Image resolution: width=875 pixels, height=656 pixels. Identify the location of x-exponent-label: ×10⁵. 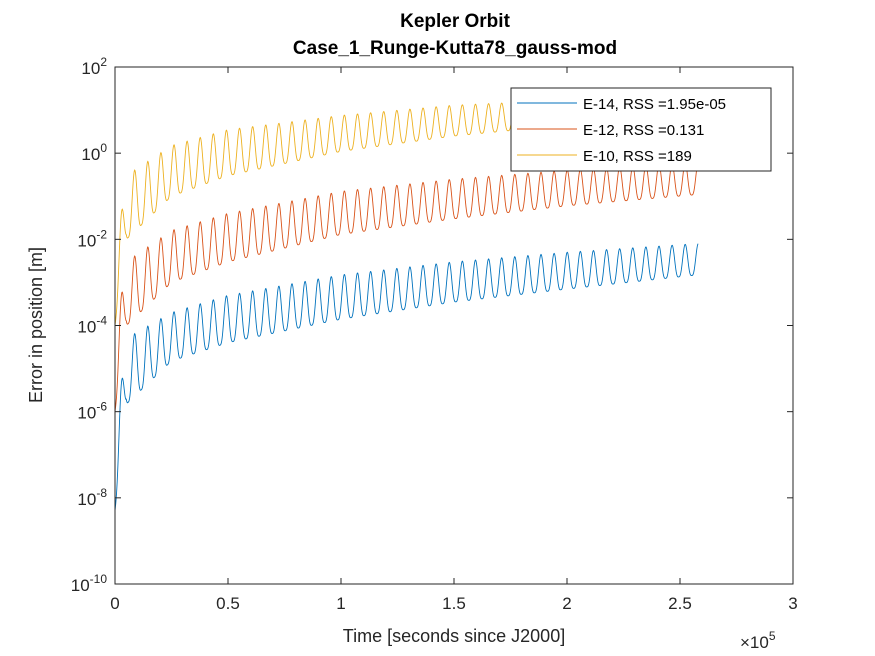
(758, 640).